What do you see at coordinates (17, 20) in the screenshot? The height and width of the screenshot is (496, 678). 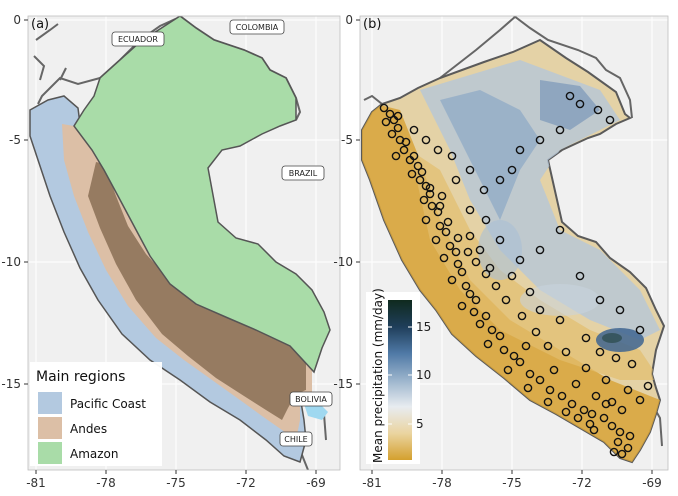 I see `y-tick-label: 0` at bounding box center [17, 20].